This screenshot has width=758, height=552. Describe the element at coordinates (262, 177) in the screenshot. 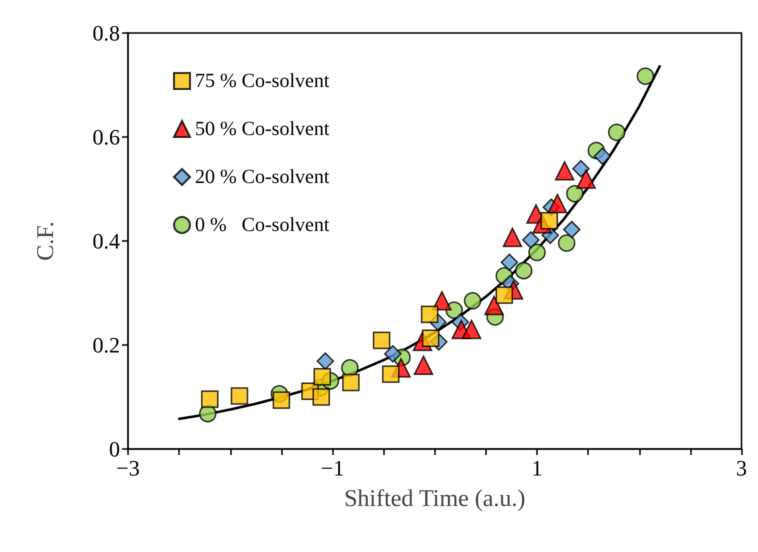

I see `legend-label: 20 % Co-solvent` at that location.